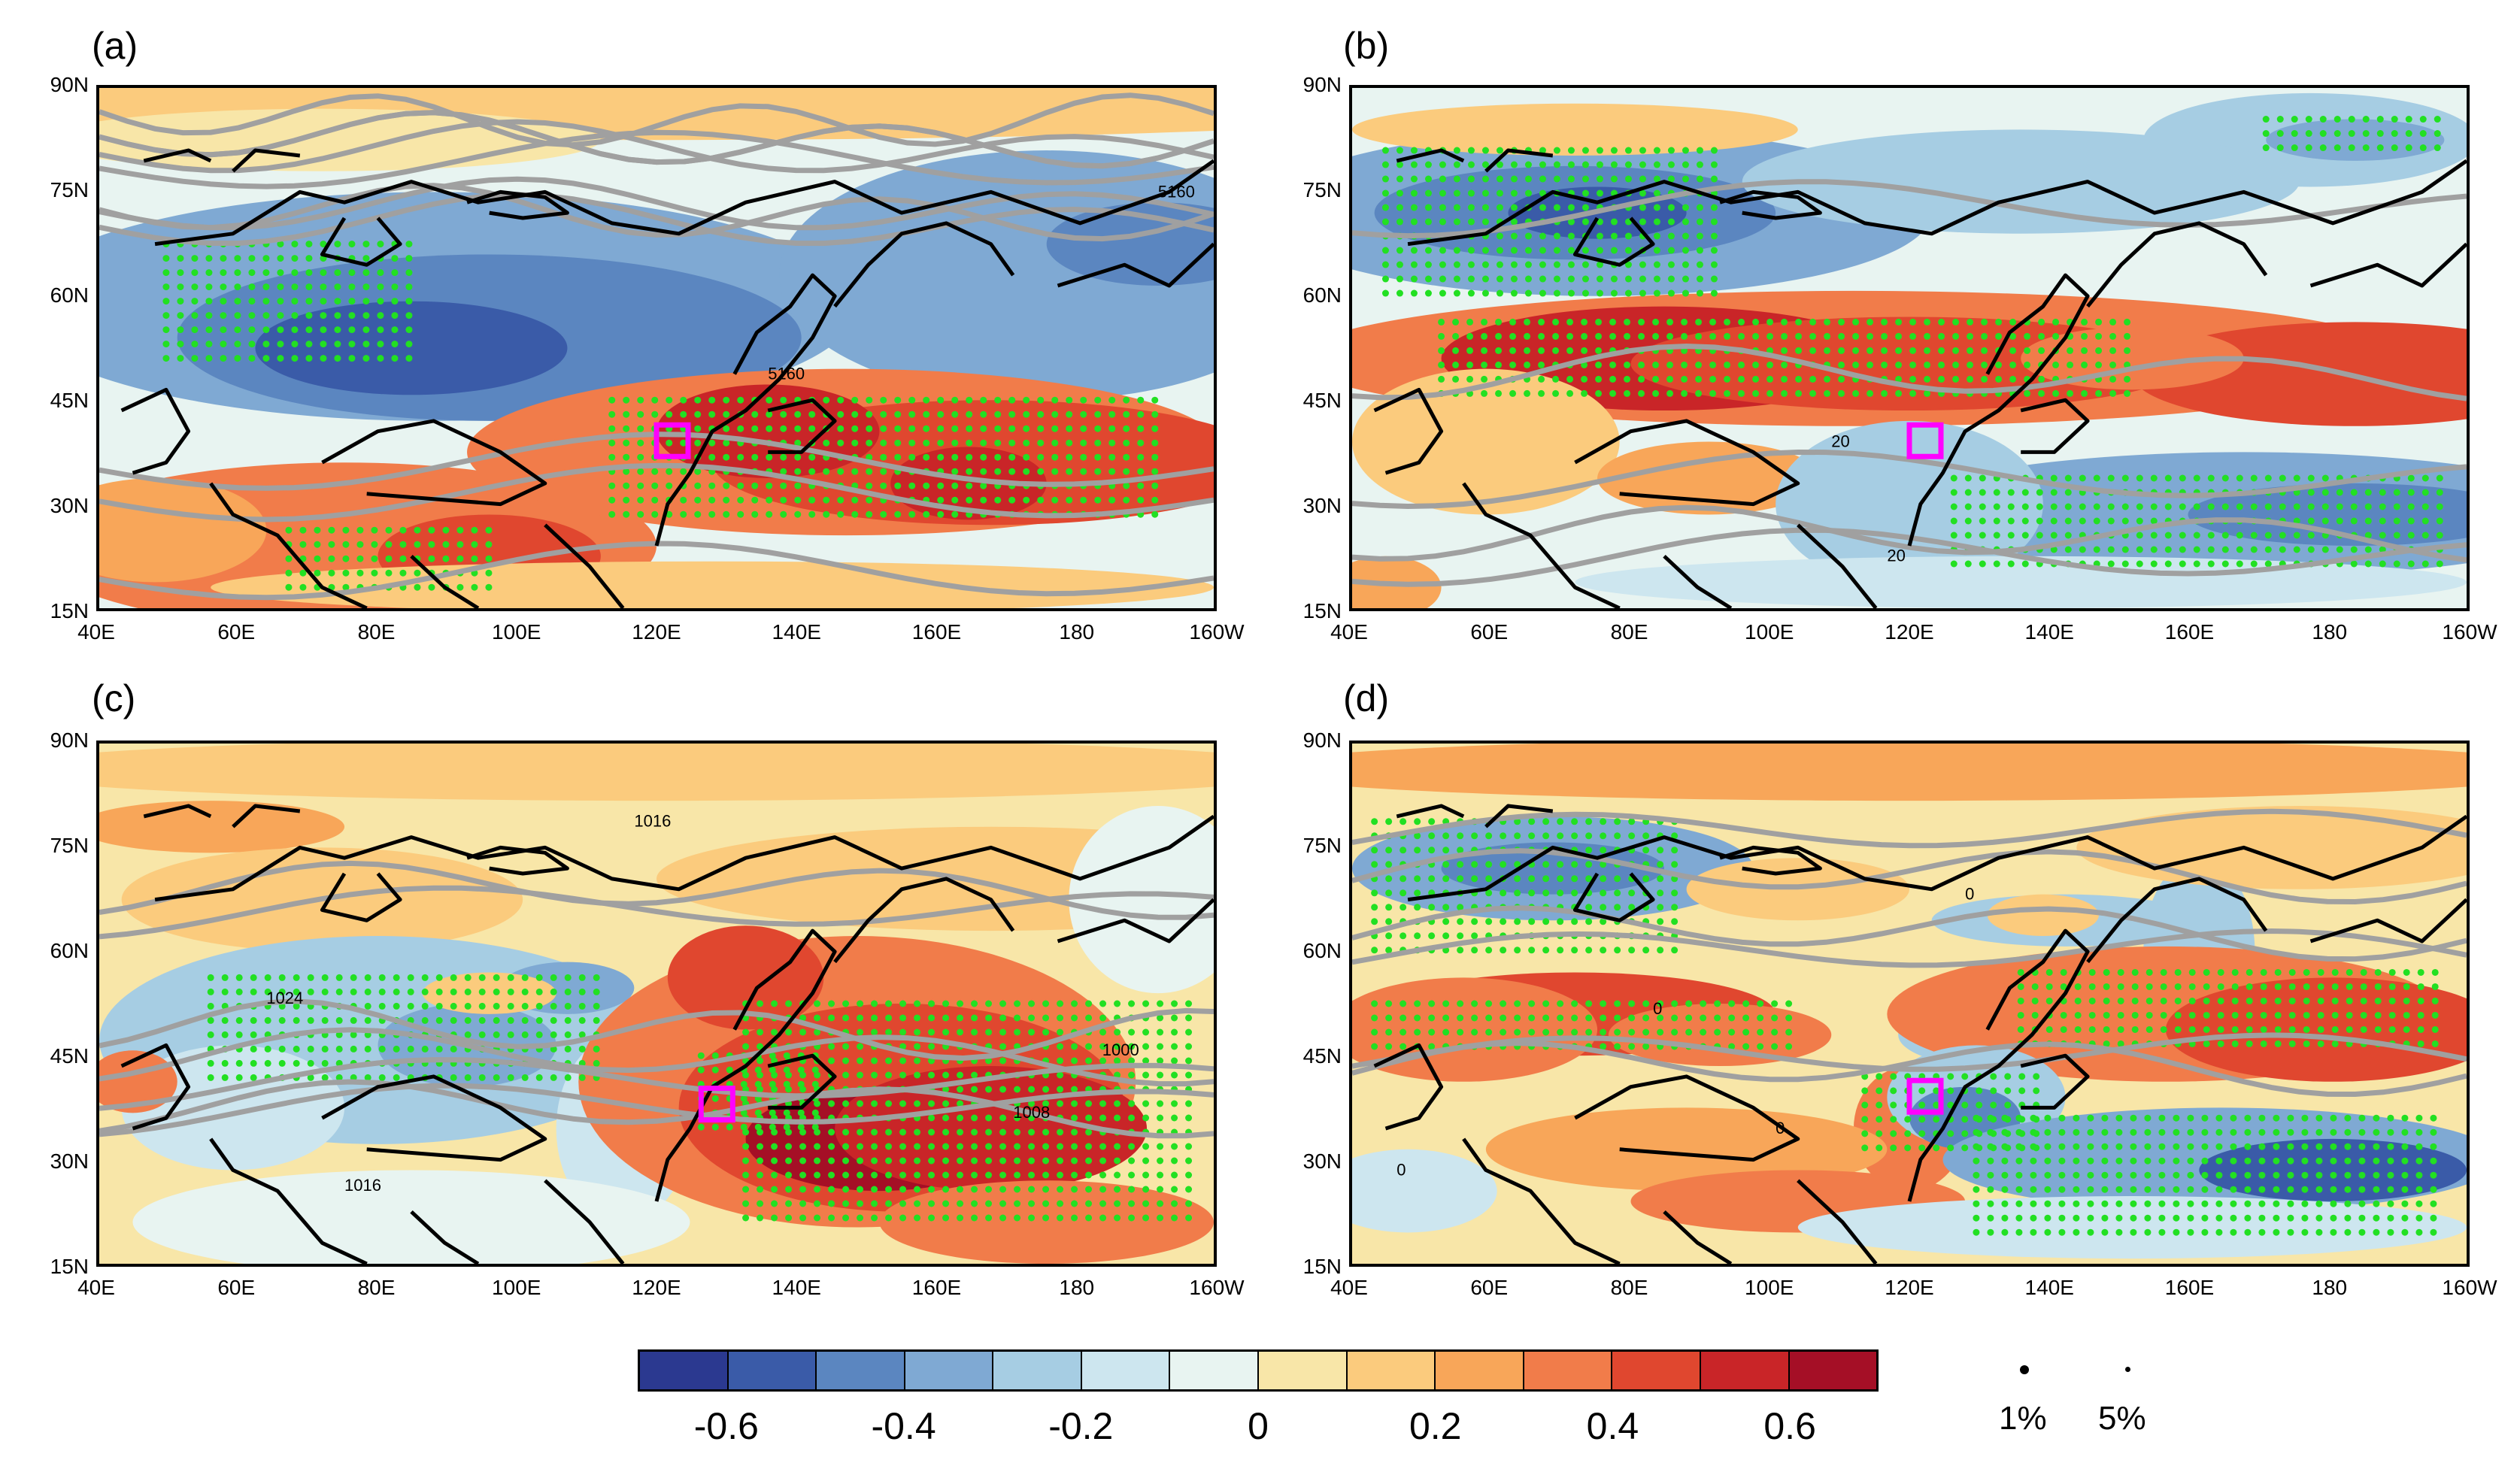 Image resolution: width=2520 pixels, height=1472 pixels. What do you see at coordinates (949, 1371) in the screenshot?
I see `colorbar-swatch` at bounding box center [949, 1371].